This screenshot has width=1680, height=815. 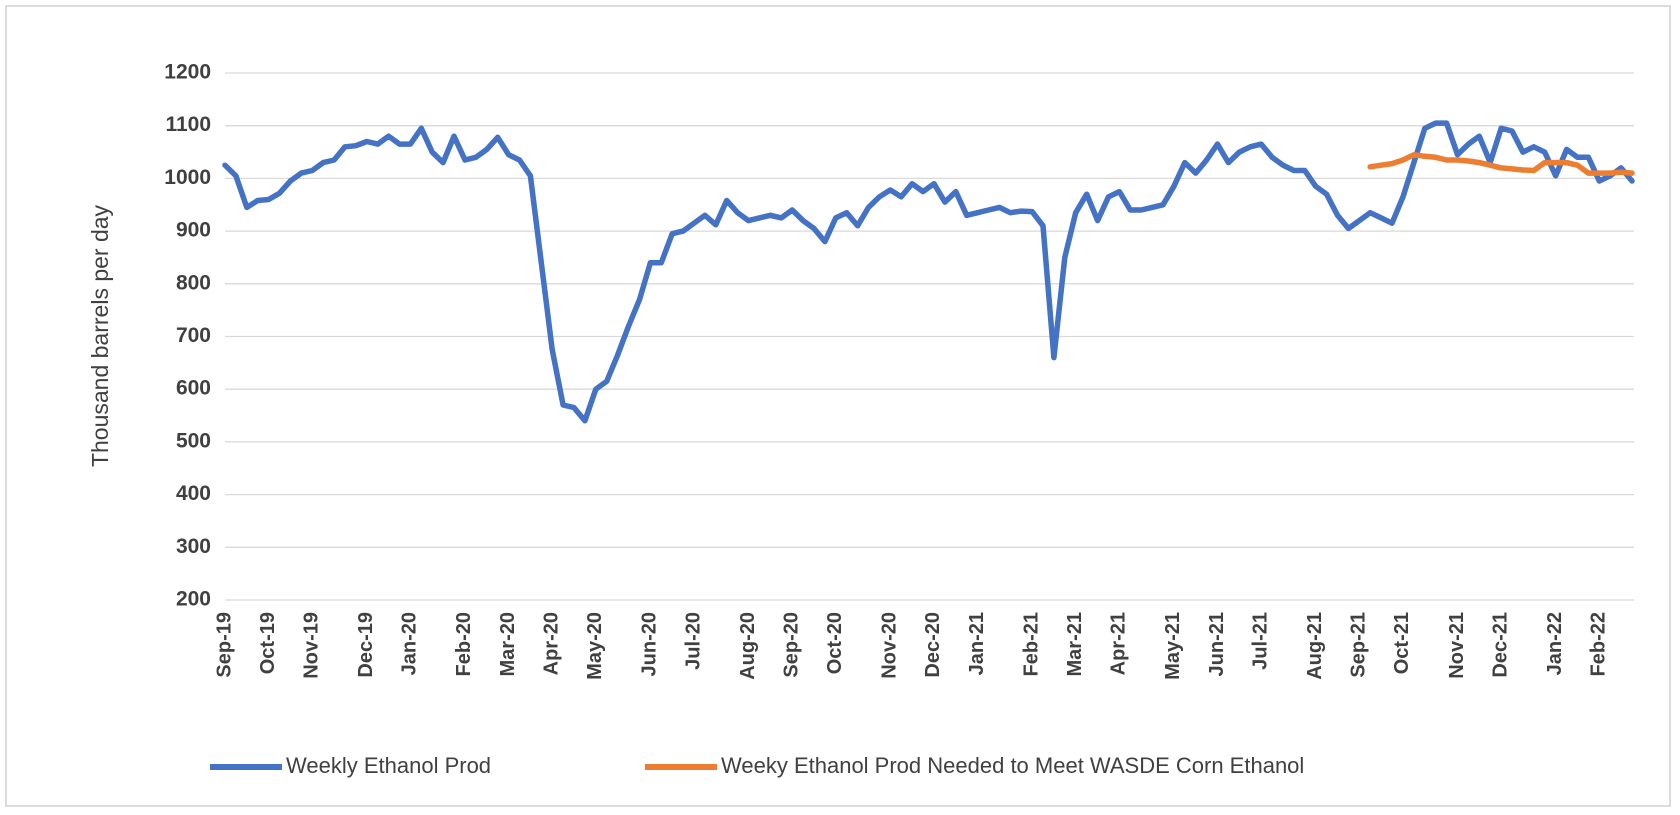 I want to click on y-tick-label: 1000, so click(x=187, y=177).